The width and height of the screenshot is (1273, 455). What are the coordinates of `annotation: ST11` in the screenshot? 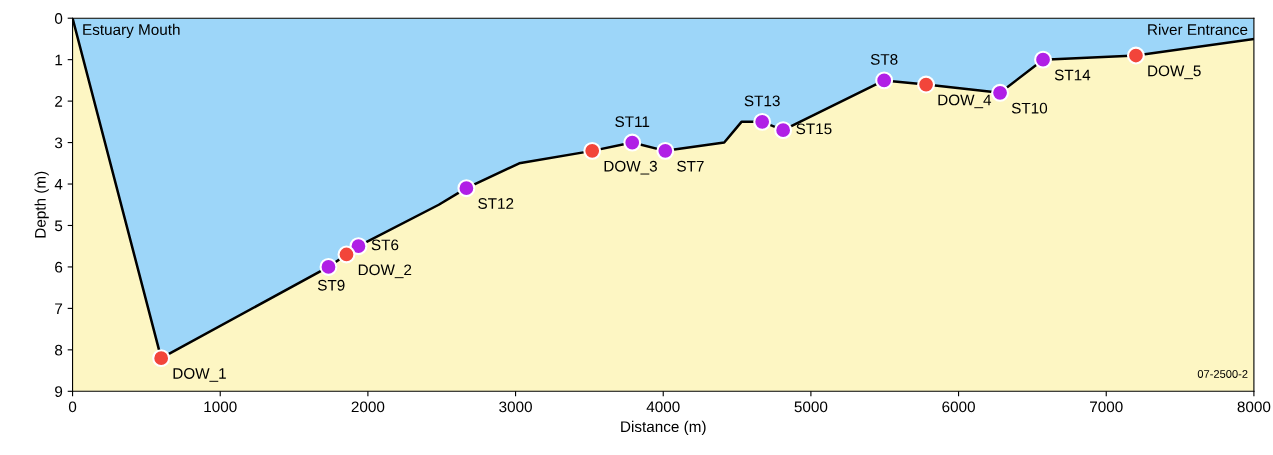 It's located at (632, 122).